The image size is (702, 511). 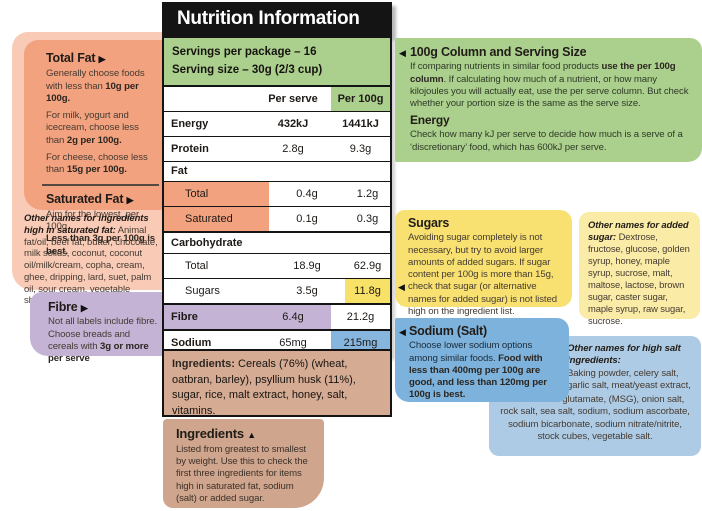 I want to click on ingredients-note-heading-text: Ingredients, so click(x=210, y=433).